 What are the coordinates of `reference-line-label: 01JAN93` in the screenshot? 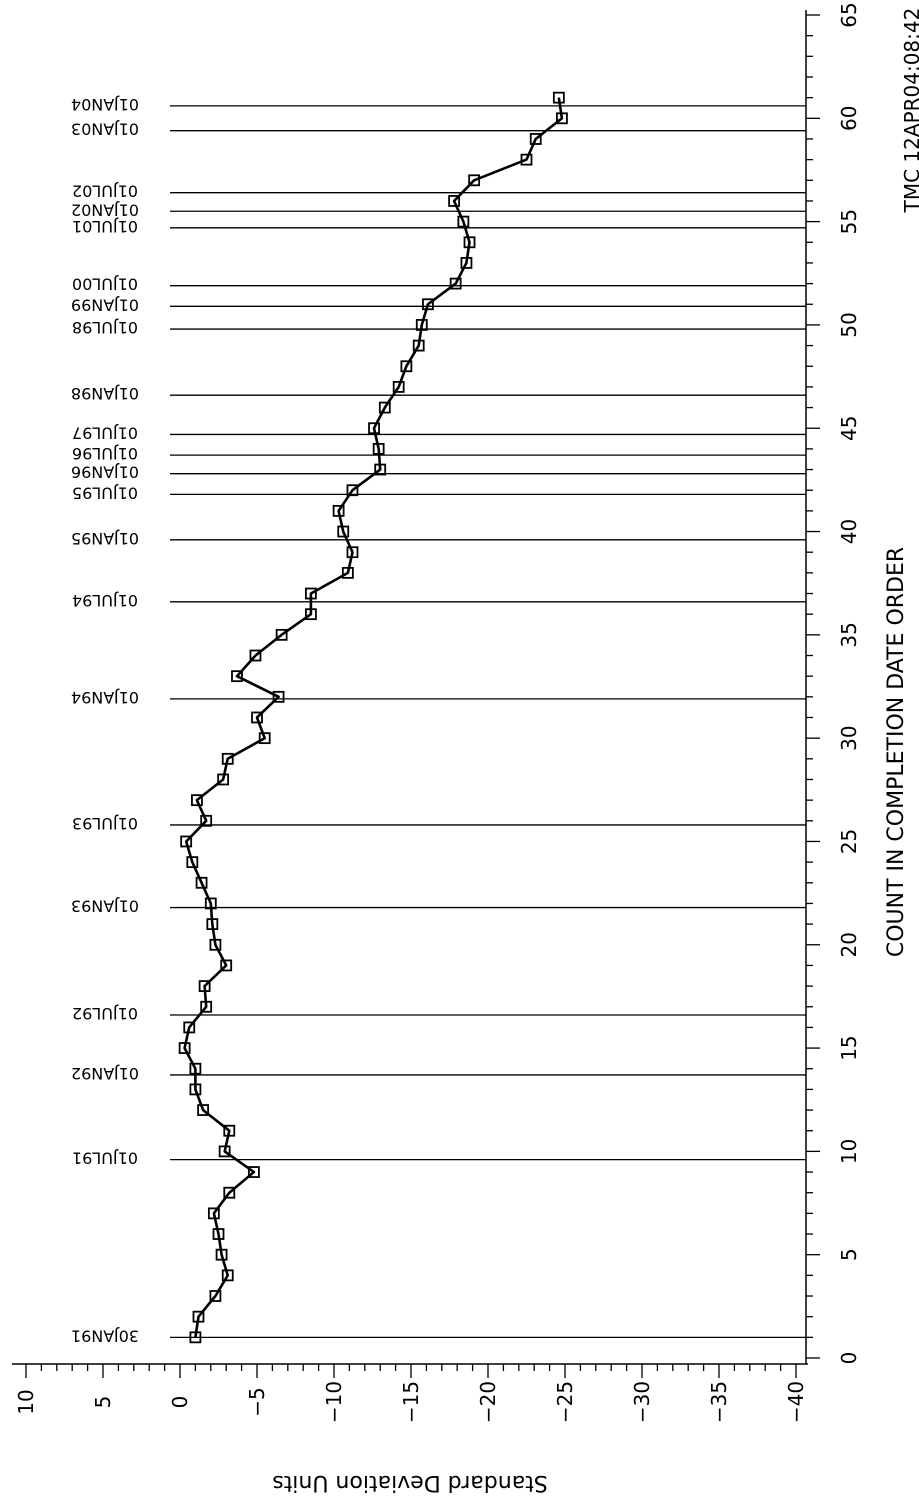 It's located at (105, 906).